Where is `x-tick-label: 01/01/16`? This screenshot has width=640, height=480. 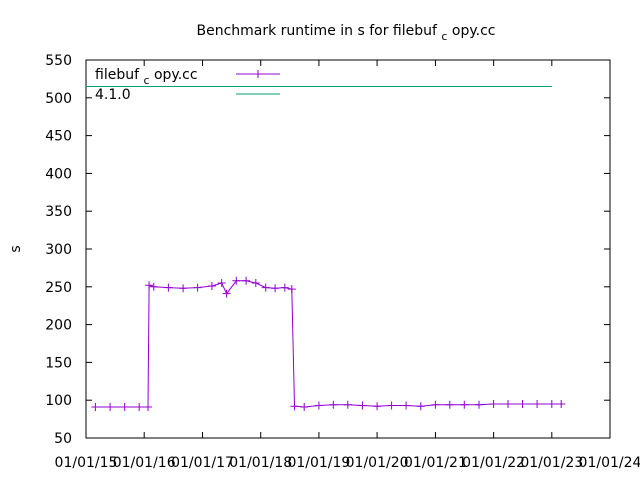
x-tick-label: 01/01/16 is located at coordinates (144, 463).